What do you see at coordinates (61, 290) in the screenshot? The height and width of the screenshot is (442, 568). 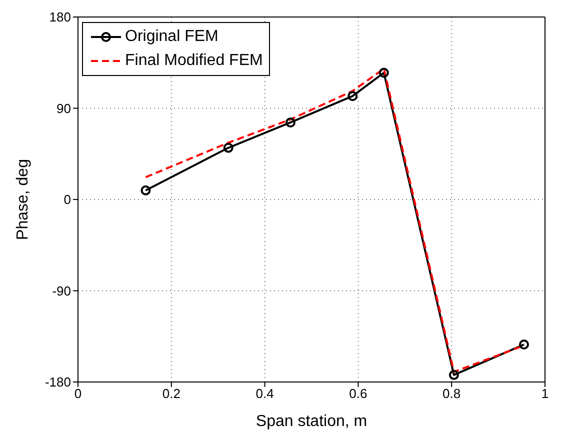 I see `y-tick-label: -90` at bounding box center [61, 290].